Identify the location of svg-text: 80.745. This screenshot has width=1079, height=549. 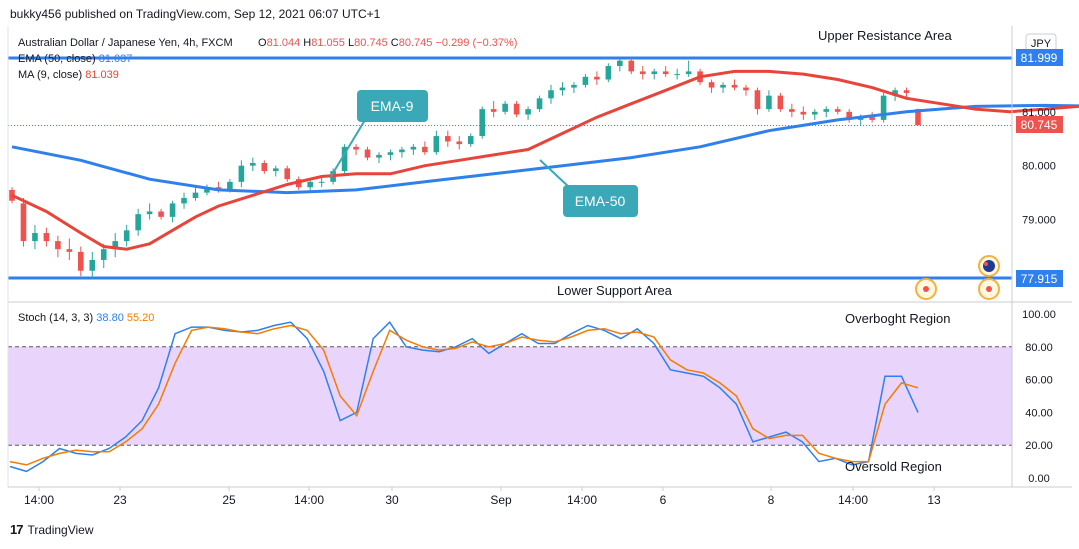
(1039, 125).